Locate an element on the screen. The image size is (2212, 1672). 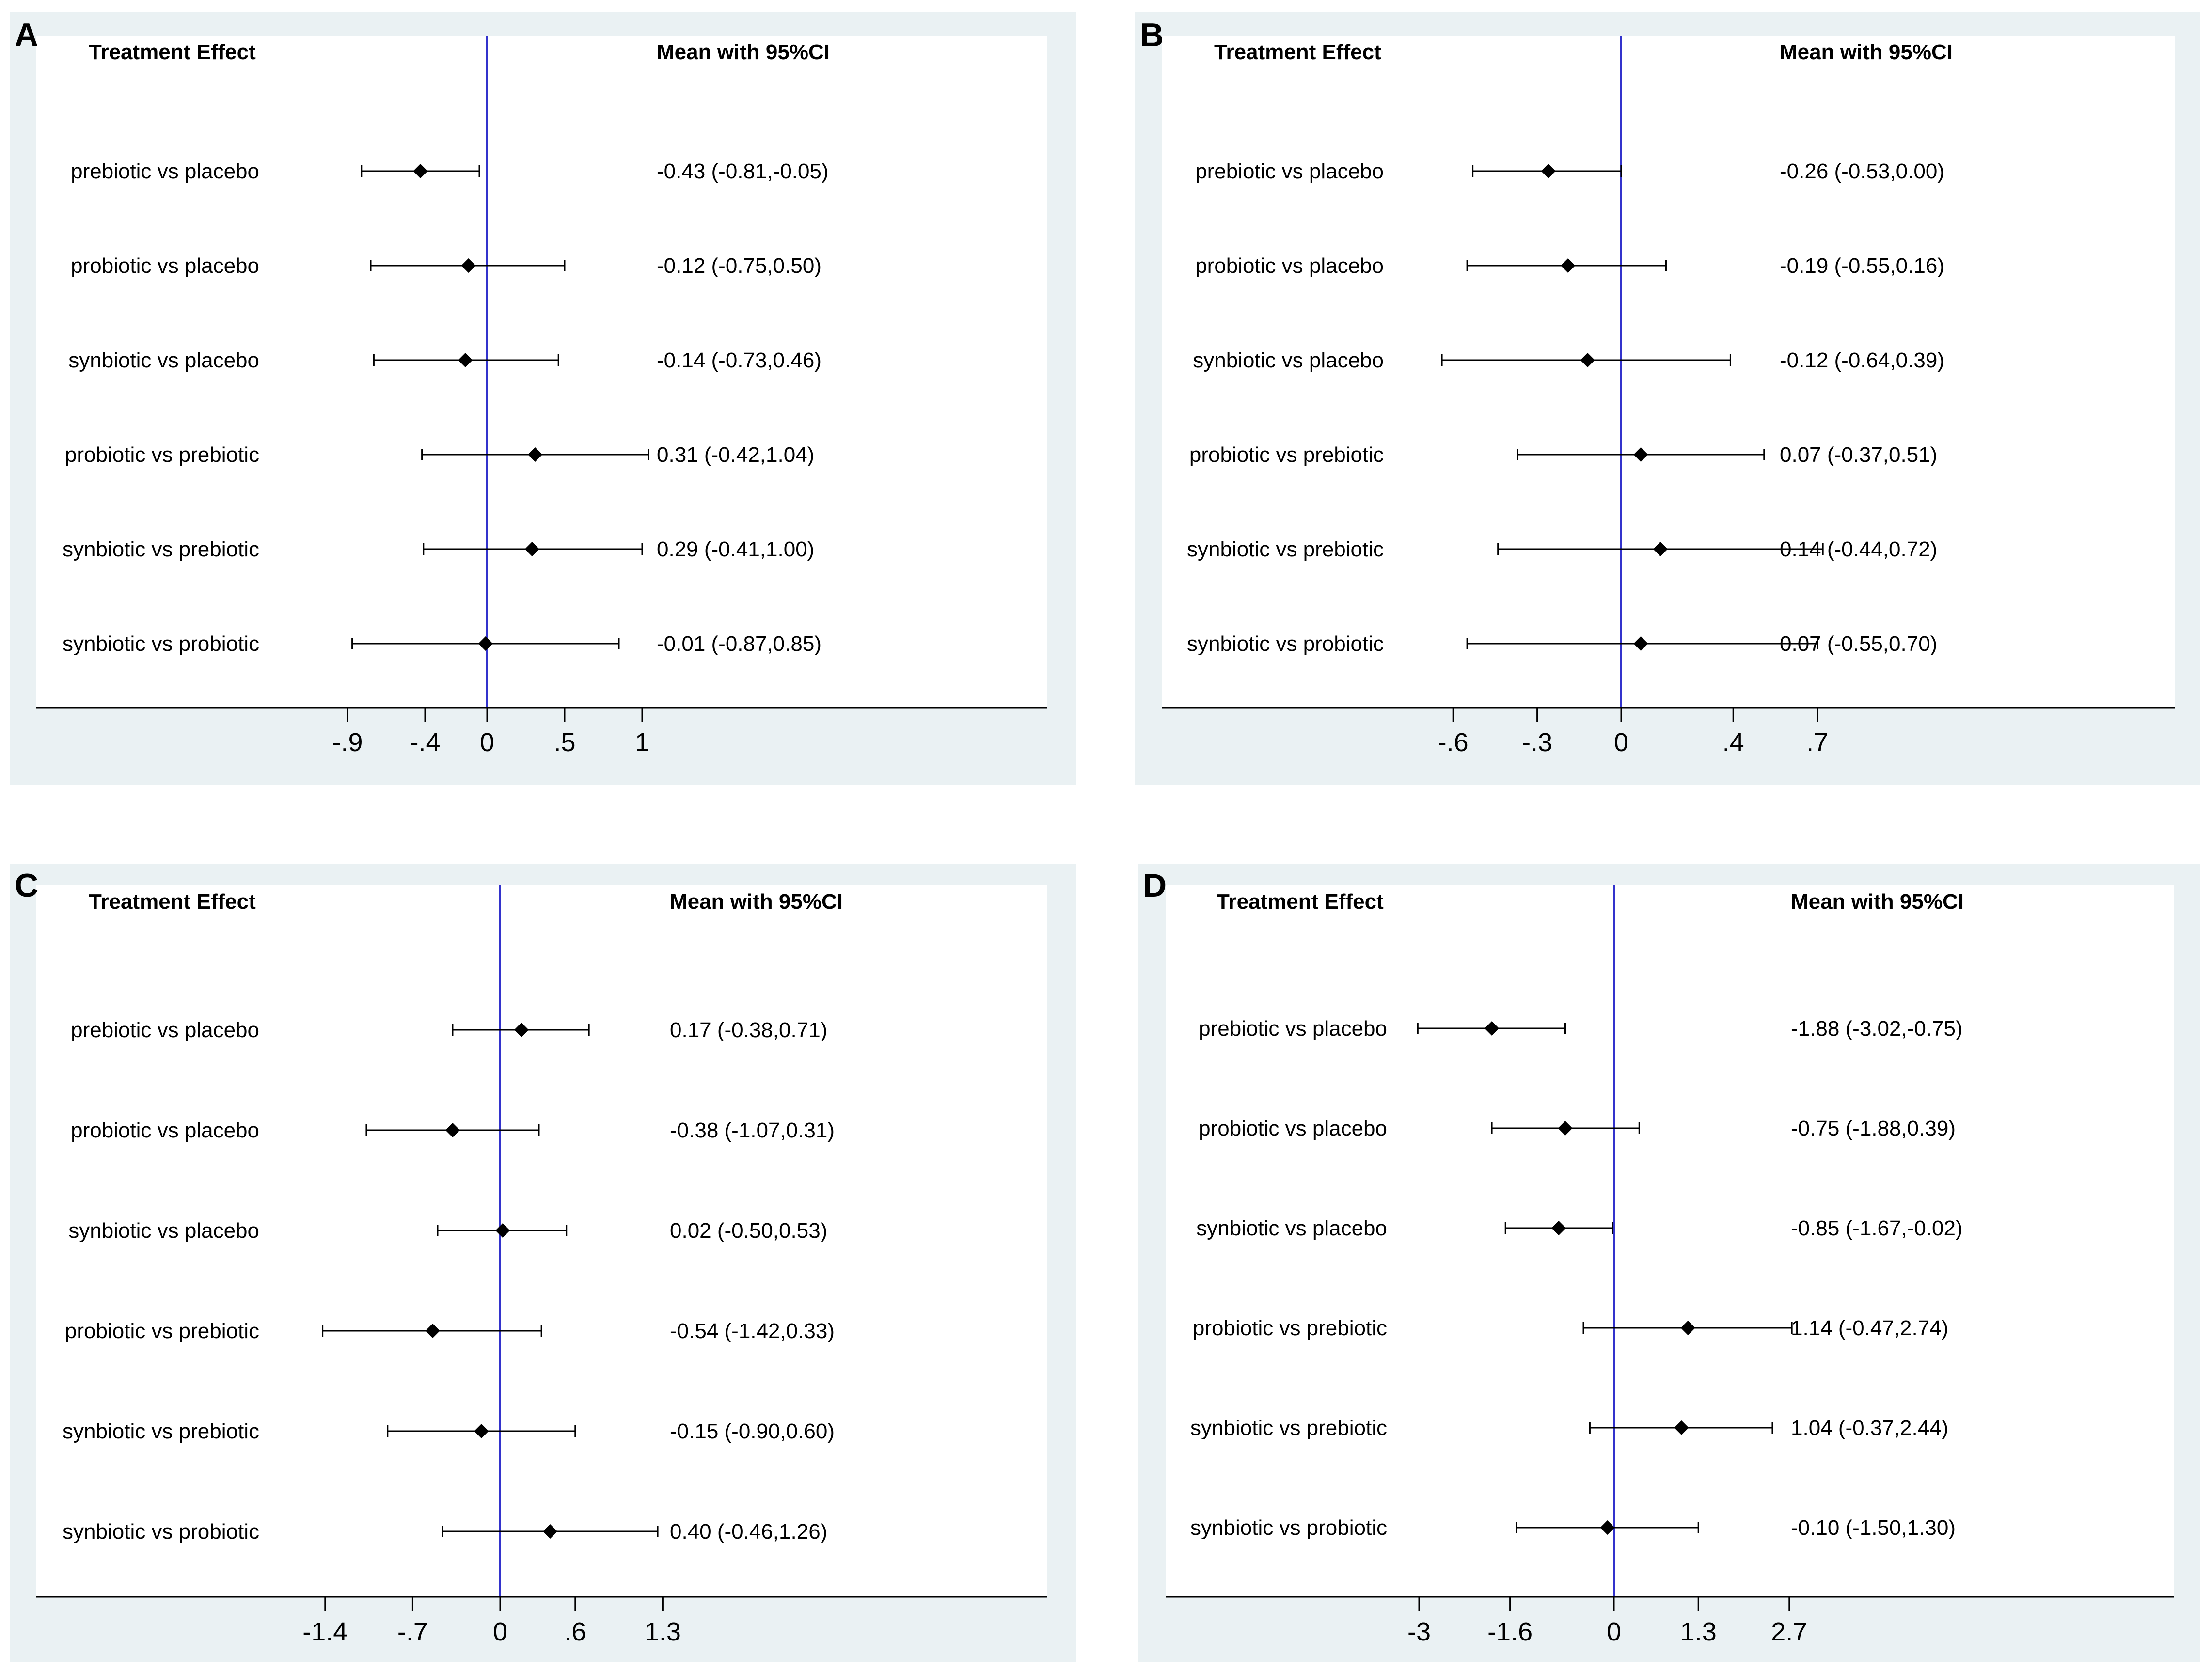
panel-a-row-value: 0.29 (-0.41,1.00) is located at coordinates (735, 549).